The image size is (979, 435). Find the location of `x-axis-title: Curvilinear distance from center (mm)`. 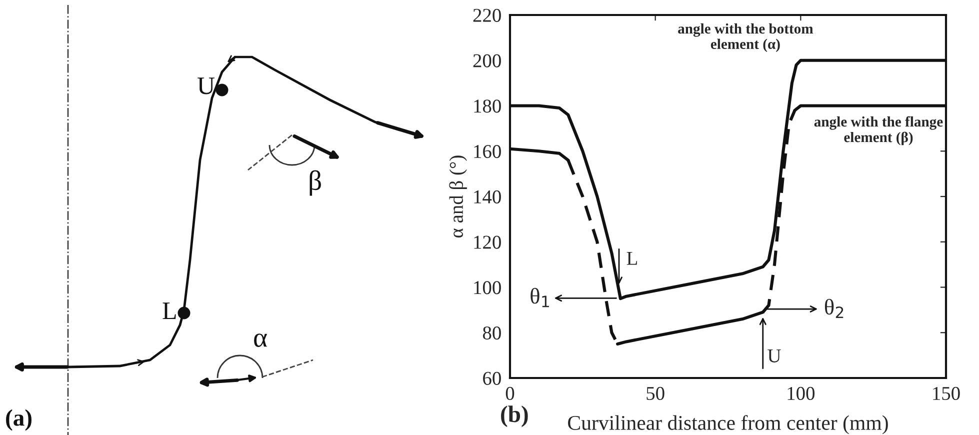

x-axis-title: Curvilinear distance from center (mm) is located at coordinates (728, 424).